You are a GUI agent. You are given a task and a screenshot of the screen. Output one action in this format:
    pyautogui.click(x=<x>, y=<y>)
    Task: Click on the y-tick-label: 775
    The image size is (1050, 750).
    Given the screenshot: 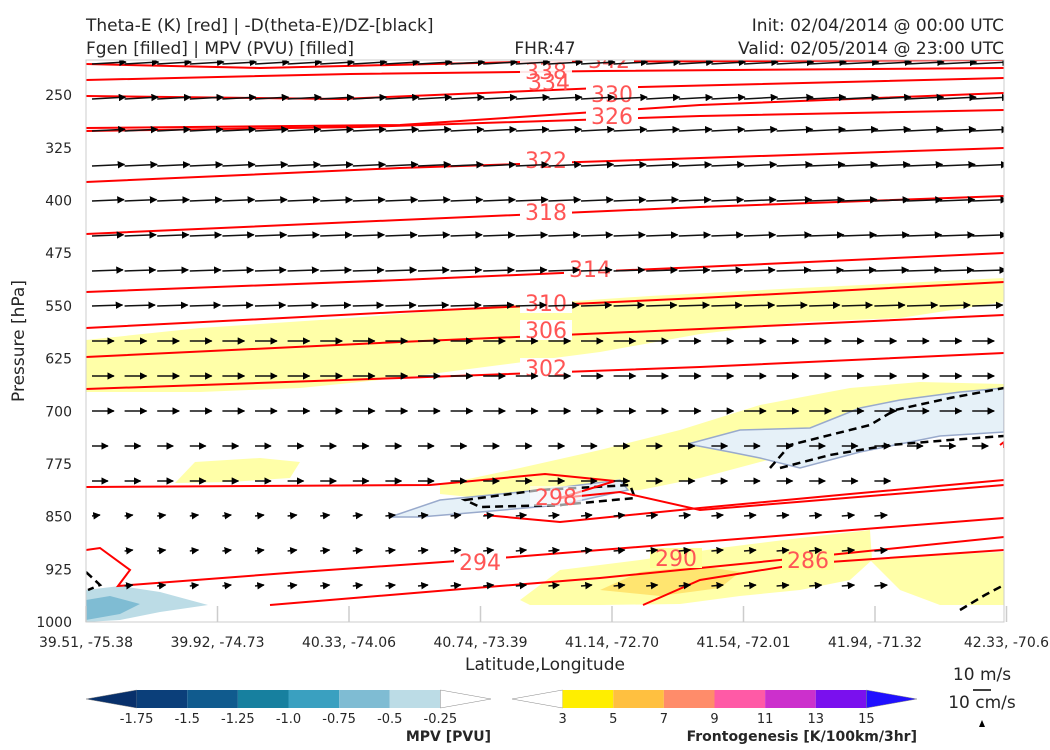 What is the action you would take?
    pyautogui.click(x=58, y=465)
    